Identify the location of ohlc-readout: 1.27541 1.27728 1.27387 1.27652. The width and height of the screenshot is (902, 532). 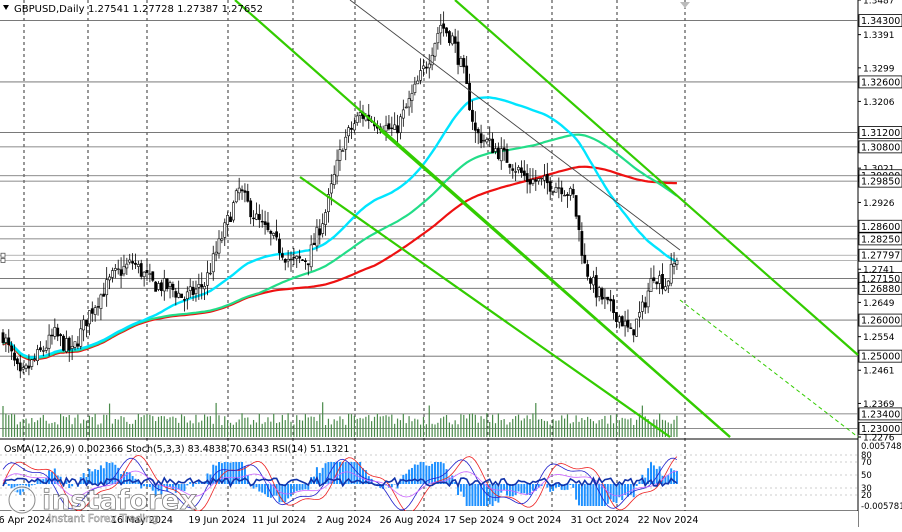
(175, 9).